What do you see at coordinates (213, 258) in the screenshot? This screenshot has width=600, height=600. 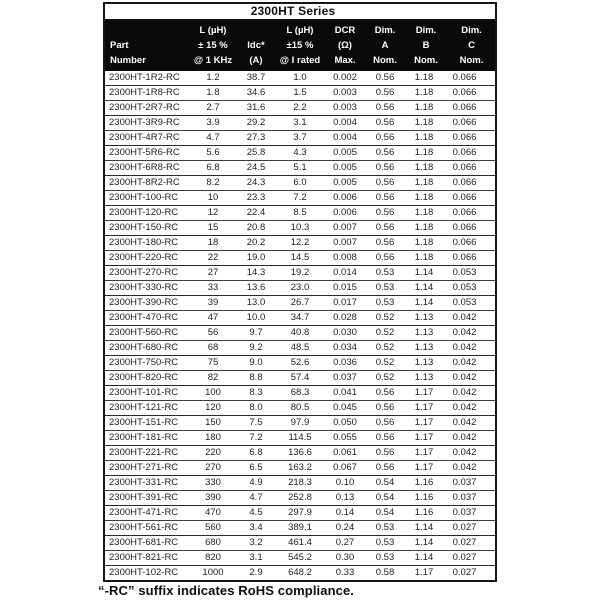 I see `value-cell: 22` at bounding box center [213, 258].